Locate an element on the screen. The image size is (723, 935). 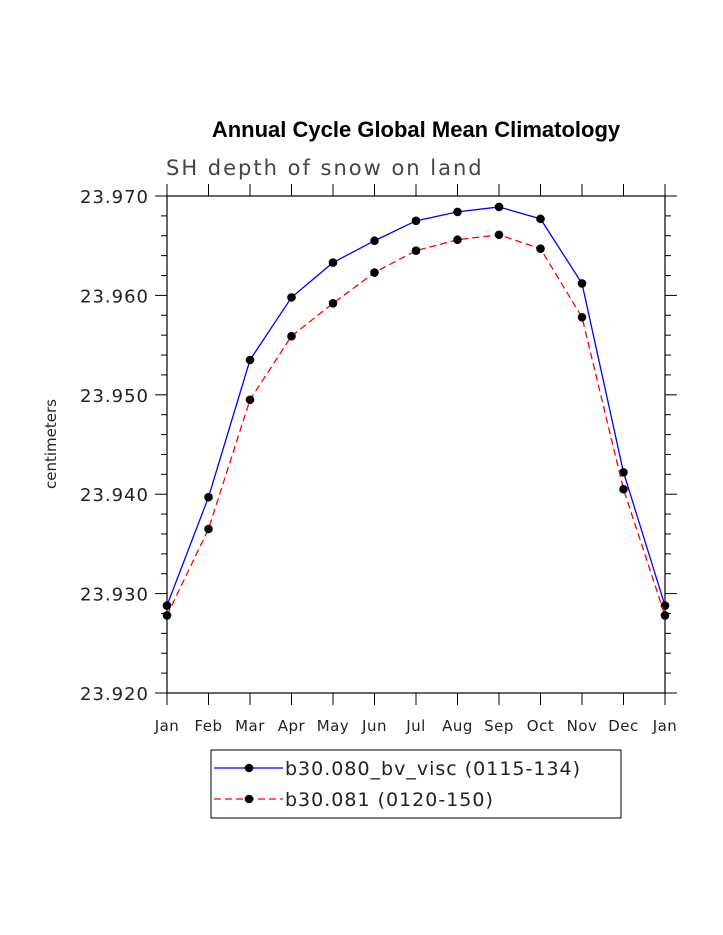
legend-box is located at coordinates (416, 784).